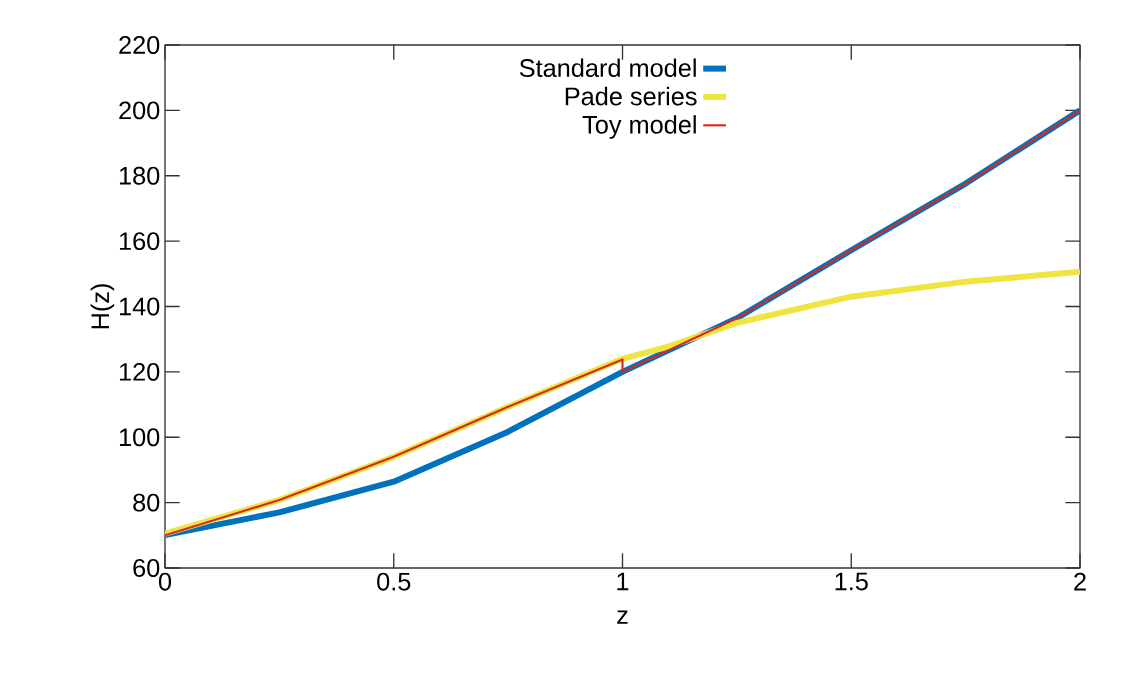 The height and width of the screenshot is (681, 1125). Describe the element at coordinates (851, 581) in the screenshot. I see `x-tick-label: 1.5` at that location.